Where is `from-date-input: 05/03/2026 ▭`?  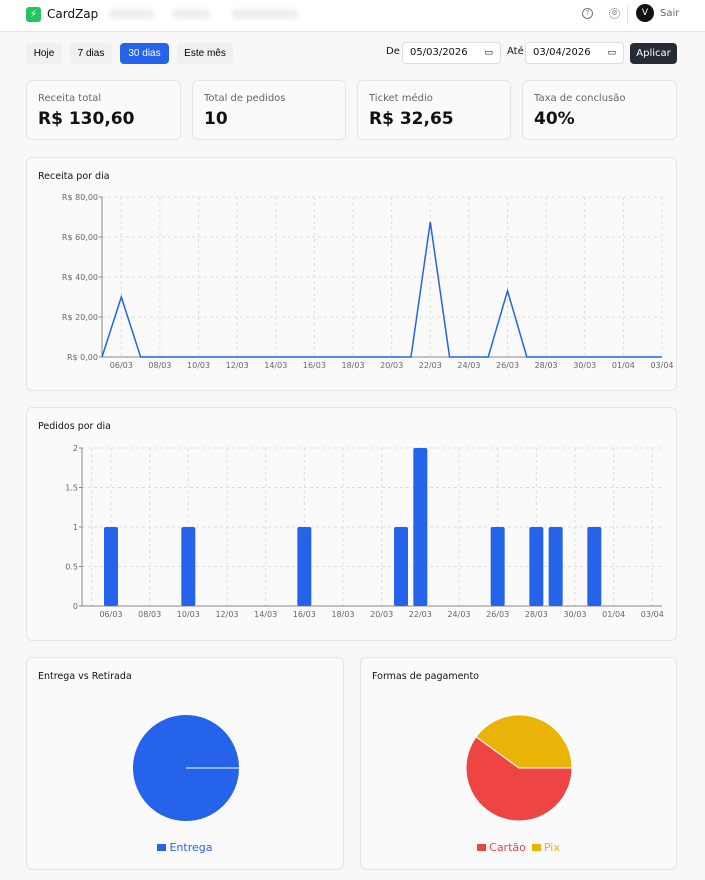
from-date-input: 05/03/2026 ▭ is located at coordinates (451, 53).